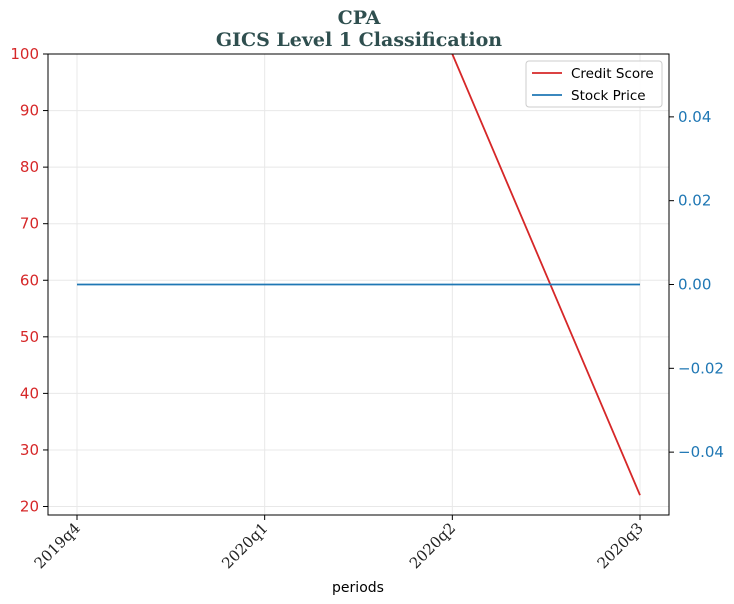 The height and width of the screenshot is (604, 734). I want to click on right-tick-label-4: 0.04, so click(694, 117).